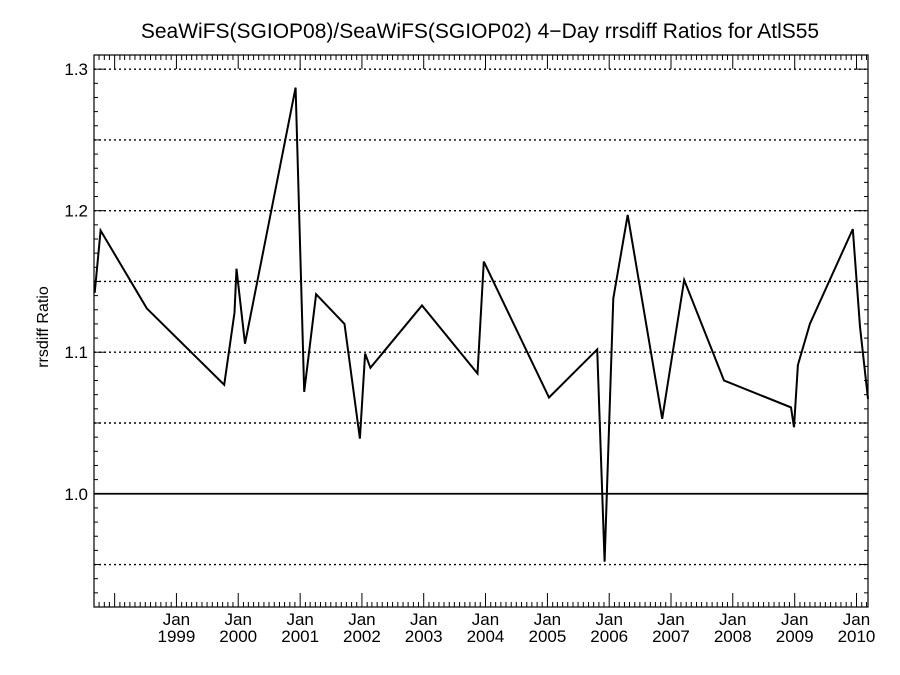 The height and width of the screenshot is (675, 900). What do you see at coordinates (300, 636) in the screenshot?
I see `x-tick-label-year: 2001` at bounding box center [300, 636].